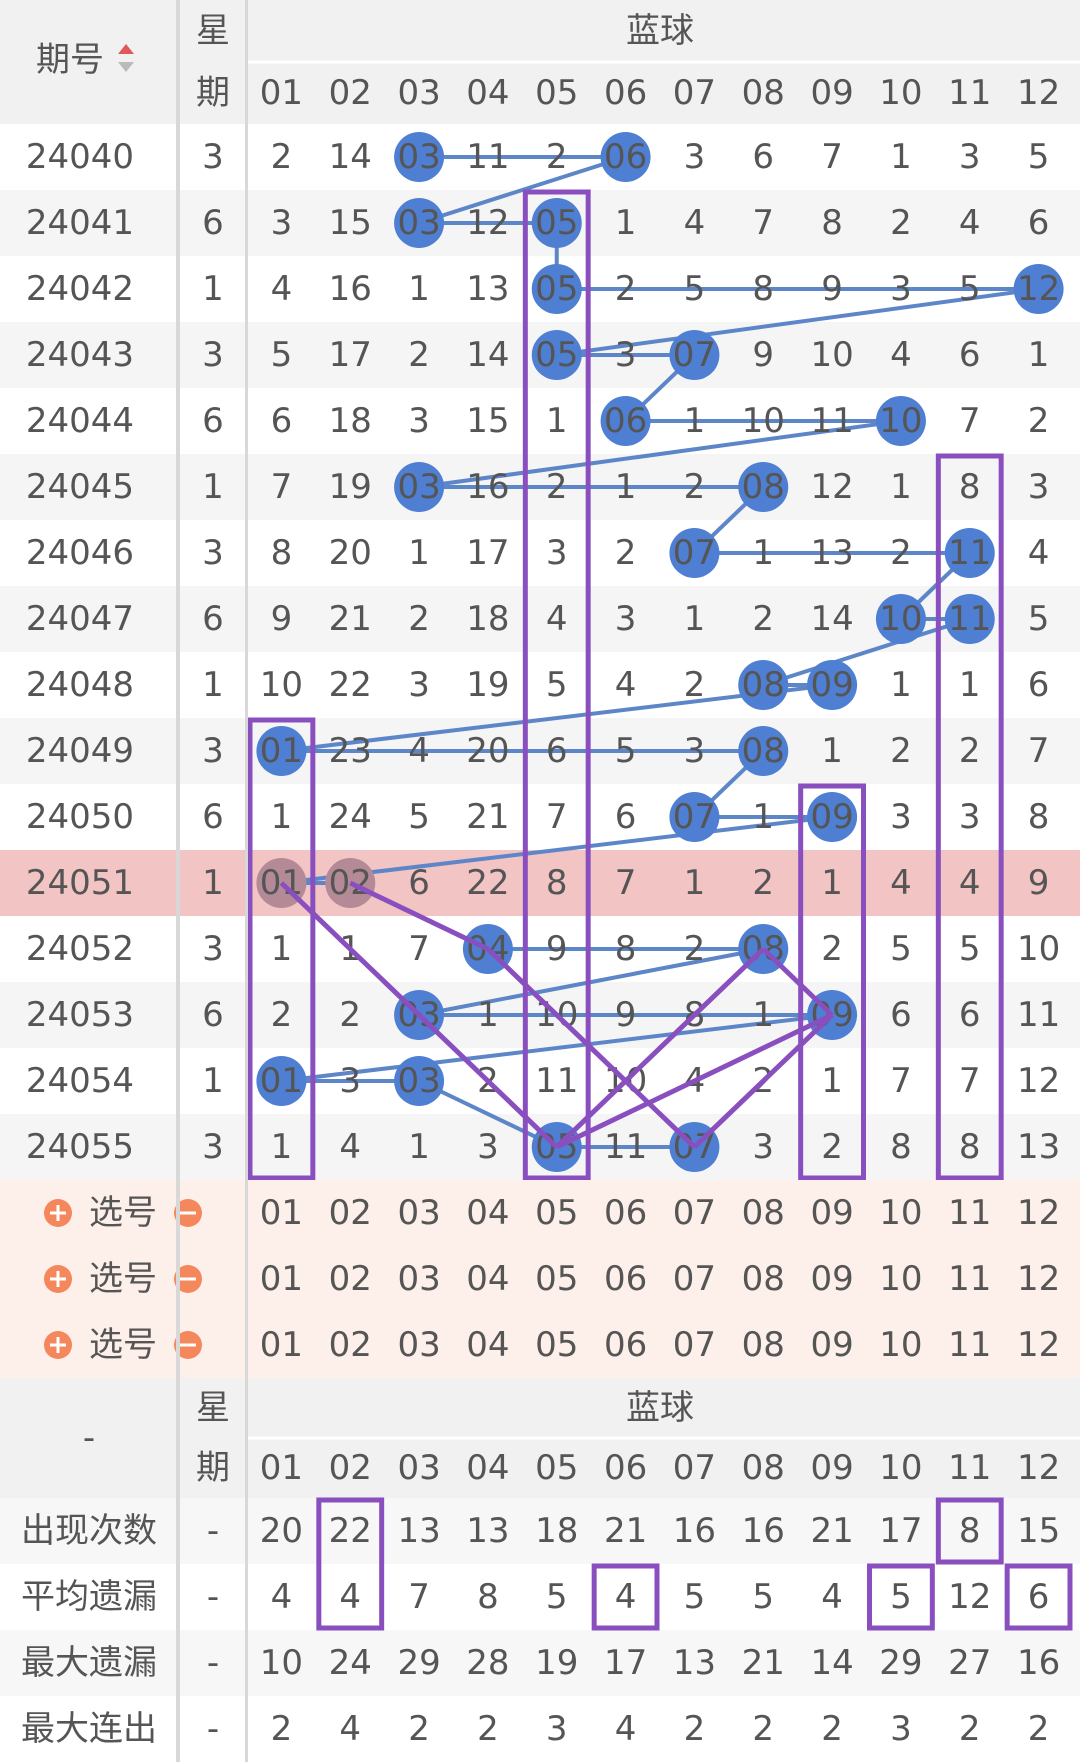 The image size is (1080, 1763). What do you see at coordinates (213, 1015) in the screenshot?
I see `weekday: 6` at bounding box center [213, 1015].